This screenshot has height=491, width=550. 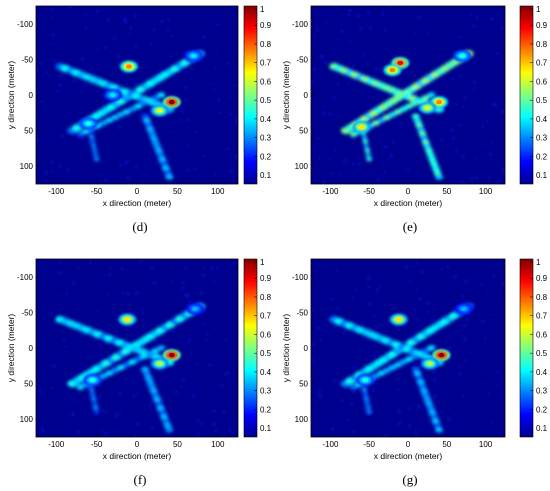 What do you see at coordinates (410, 226) in the screenshot?
I see `panel-caption: (e)` at bounding box center [410, 226].